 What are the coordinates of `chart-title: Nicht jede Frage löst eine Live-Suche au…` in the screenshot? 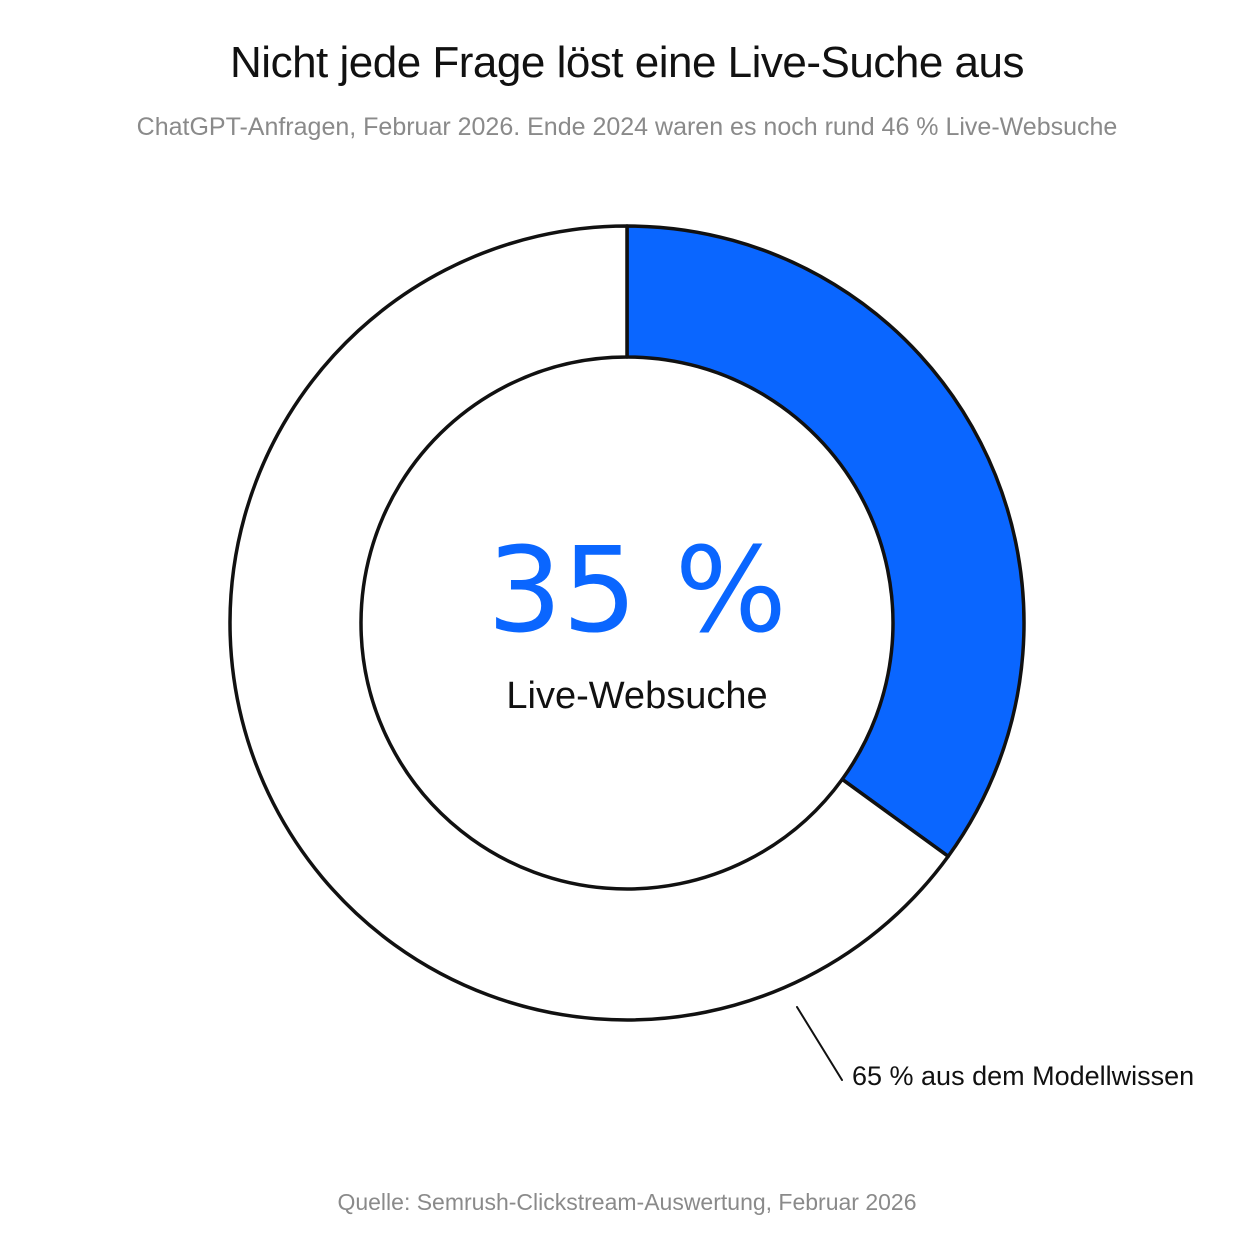 It's located at (627, 62).